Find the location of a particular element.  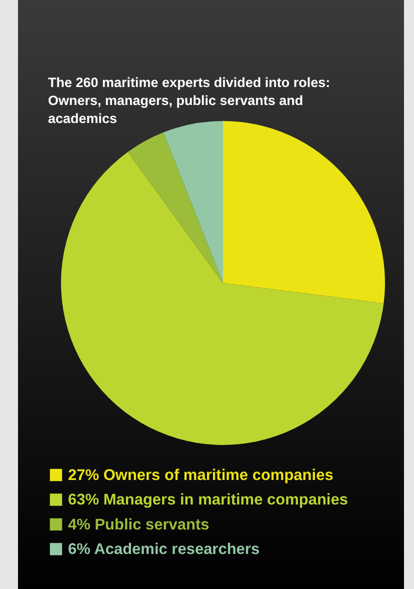

legend-label: 63% Managers in maritime companies is located at coordinates (208, 500).